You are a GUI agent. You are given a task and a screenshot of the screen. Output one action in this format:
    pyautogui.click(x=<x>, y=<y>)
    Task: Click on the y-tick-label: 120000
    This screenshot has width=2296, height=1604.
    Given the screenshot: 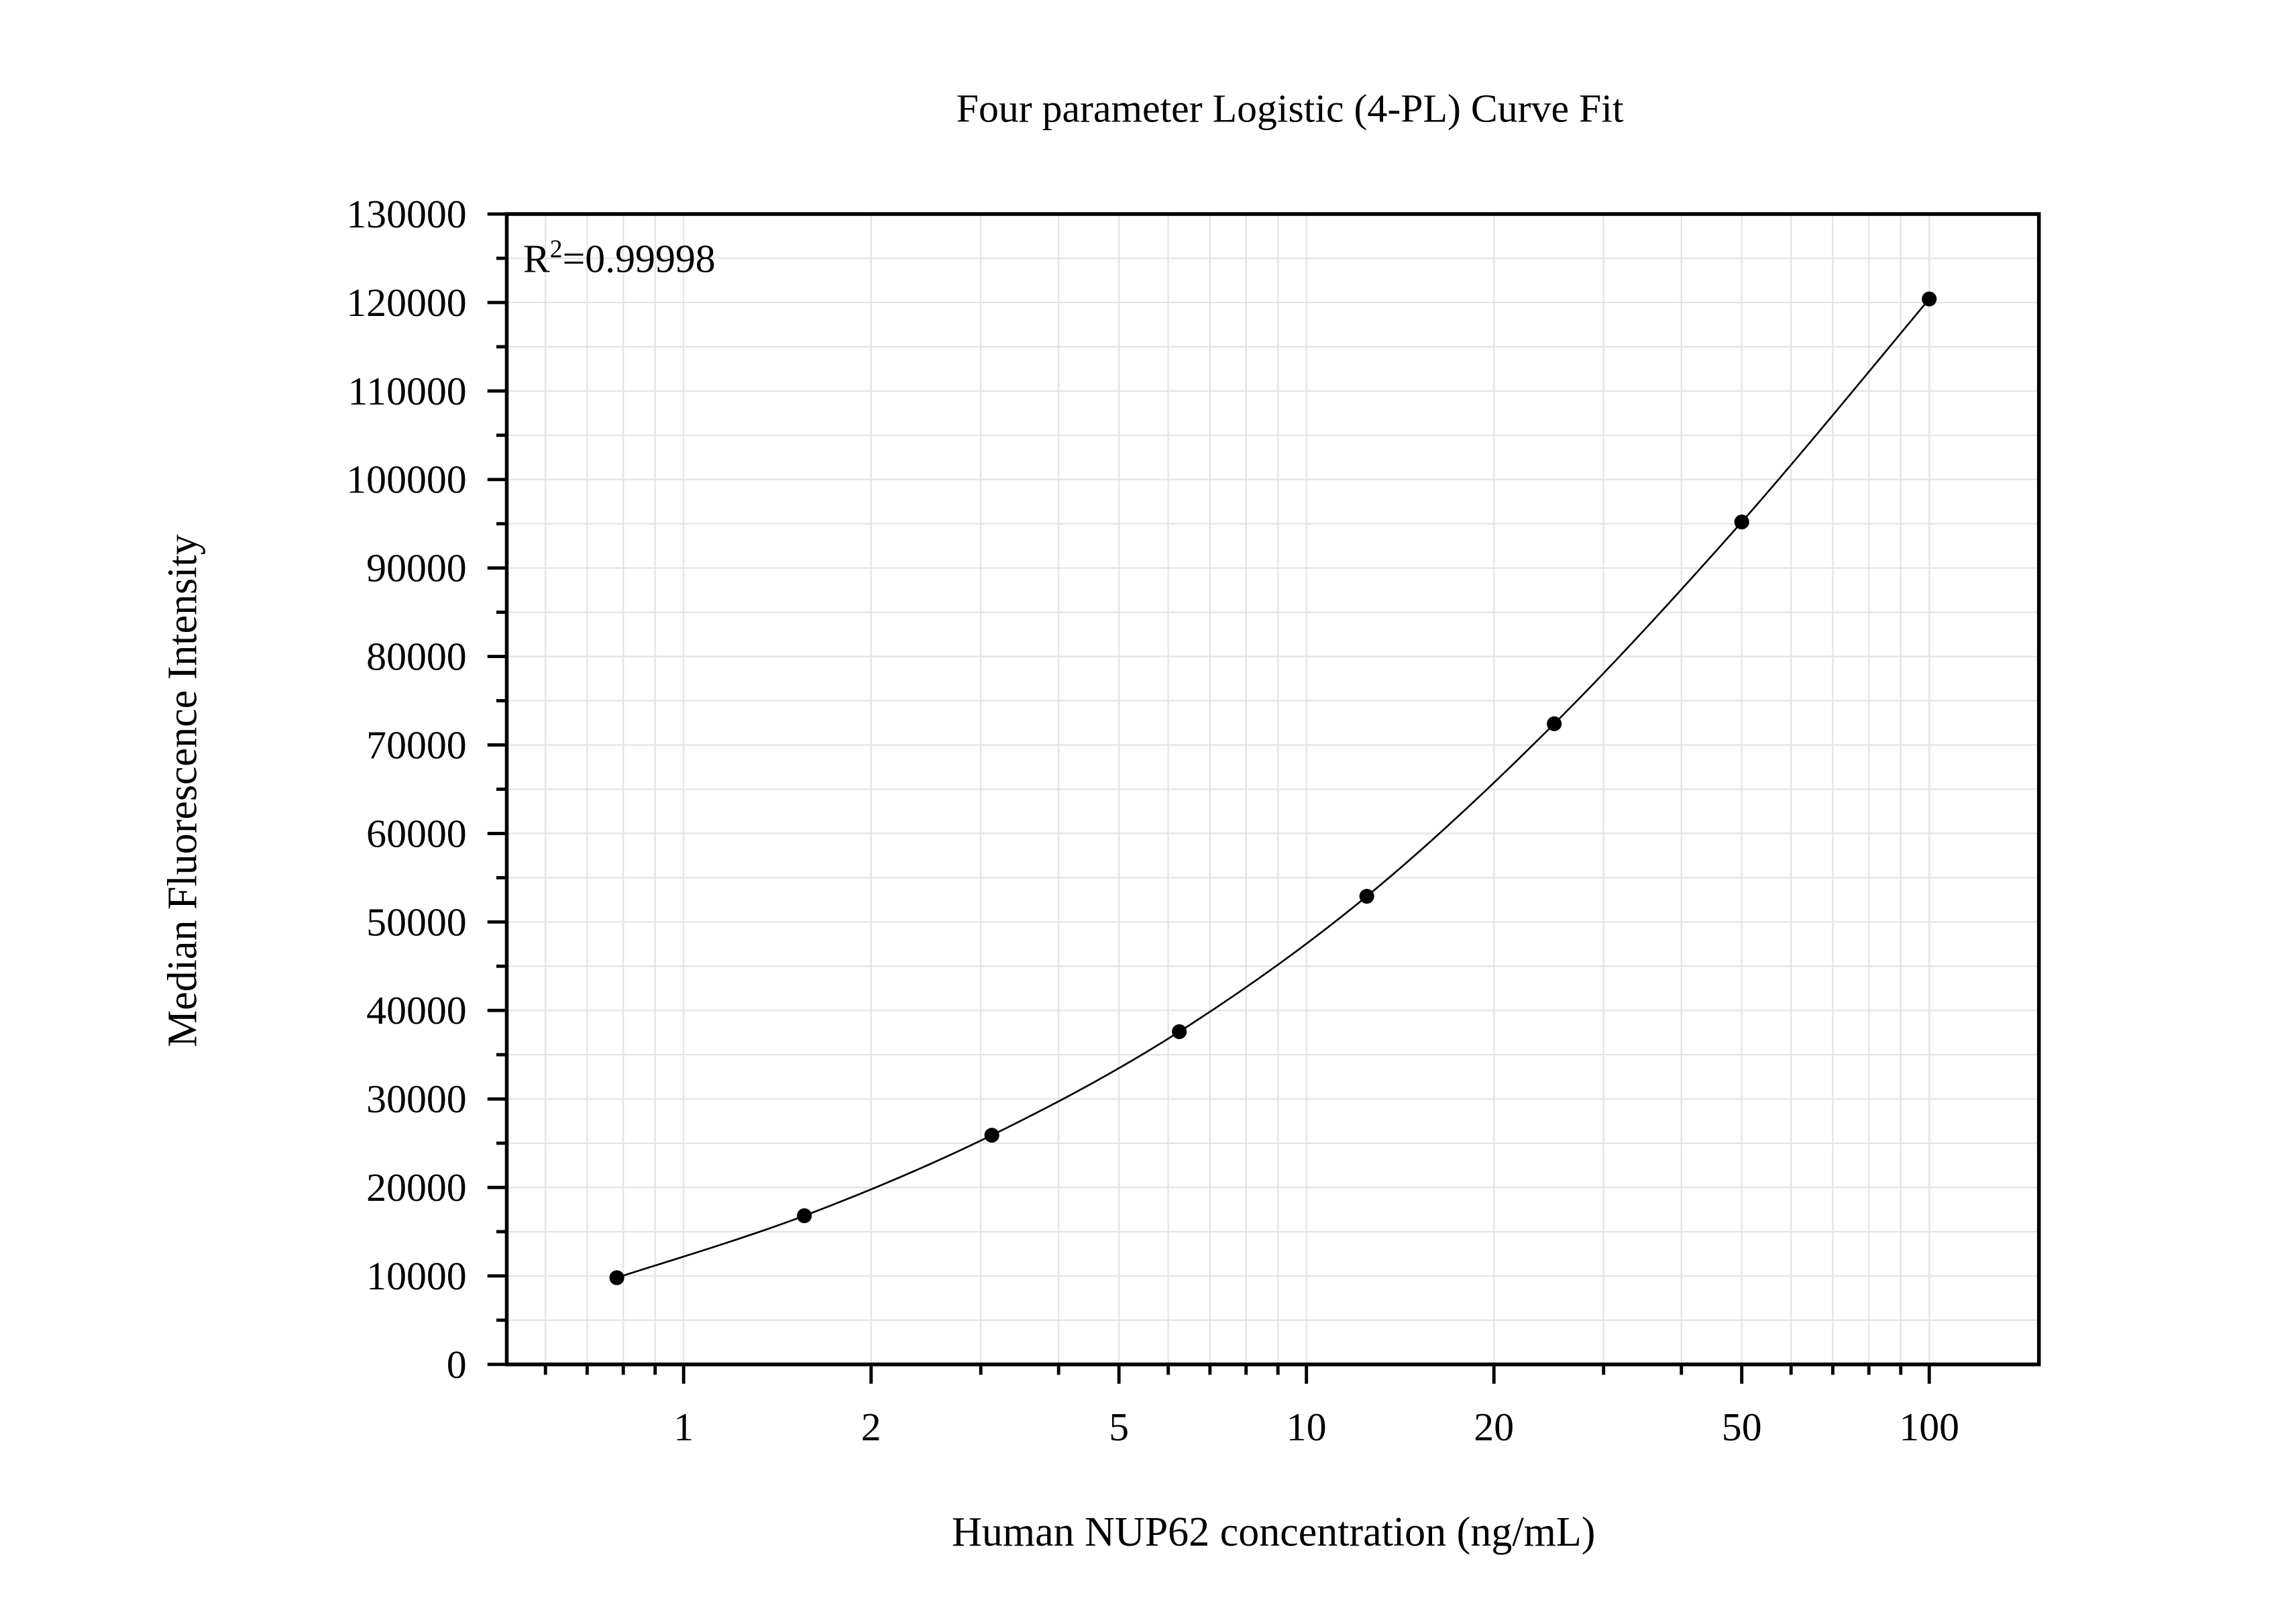 What is the action you would take?
    pyautogui.click(x=406, y=302)
    